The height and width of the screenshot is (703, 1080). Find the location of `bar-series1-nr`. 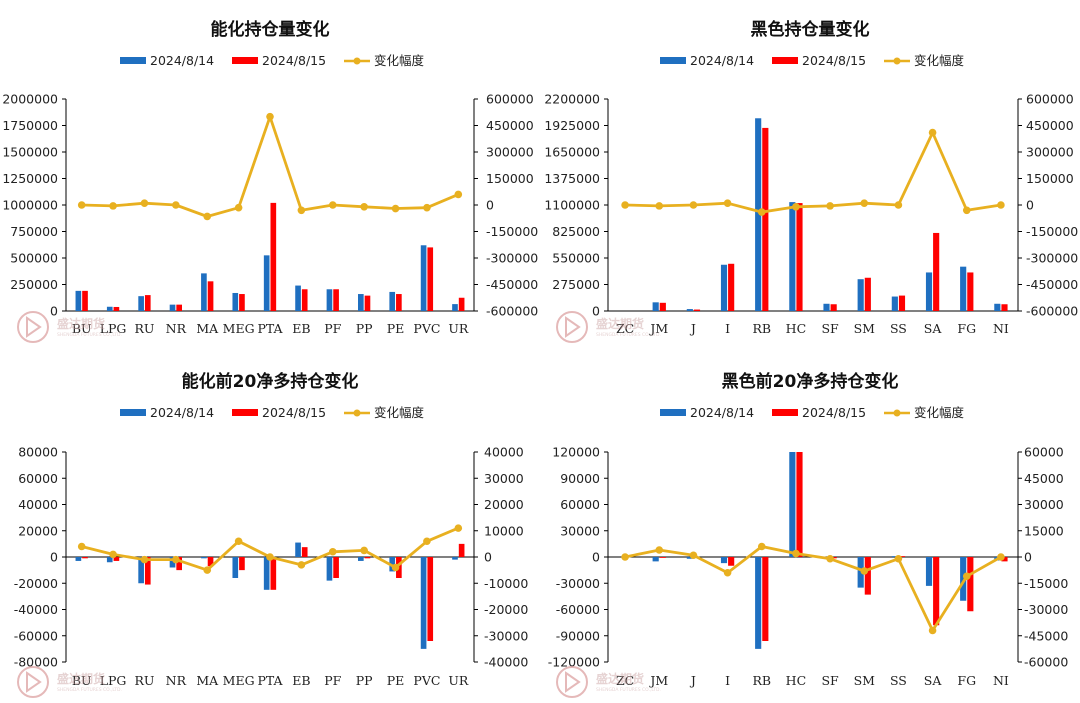

bar-series1-nr is located at coordinates (172, 307).